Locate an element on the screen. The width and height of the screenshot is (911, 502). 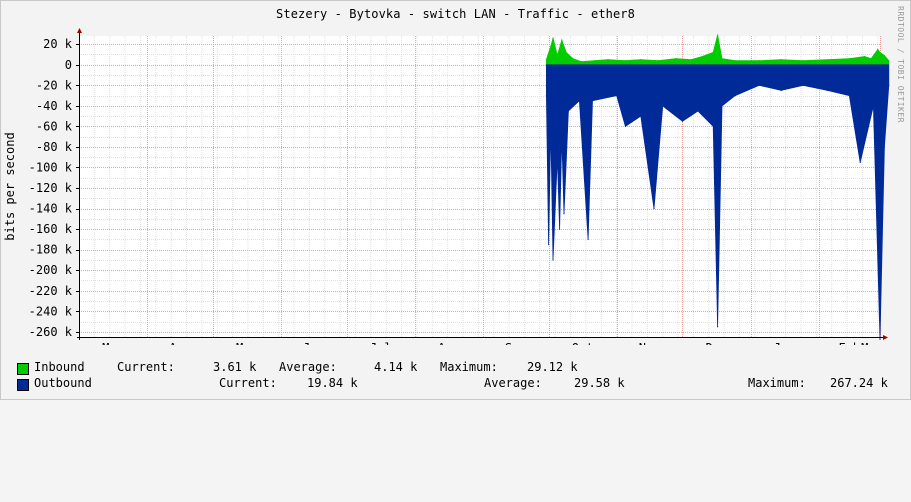
legend-outbound-maximum-label: Maximum: is located at coordinates (777, 383).